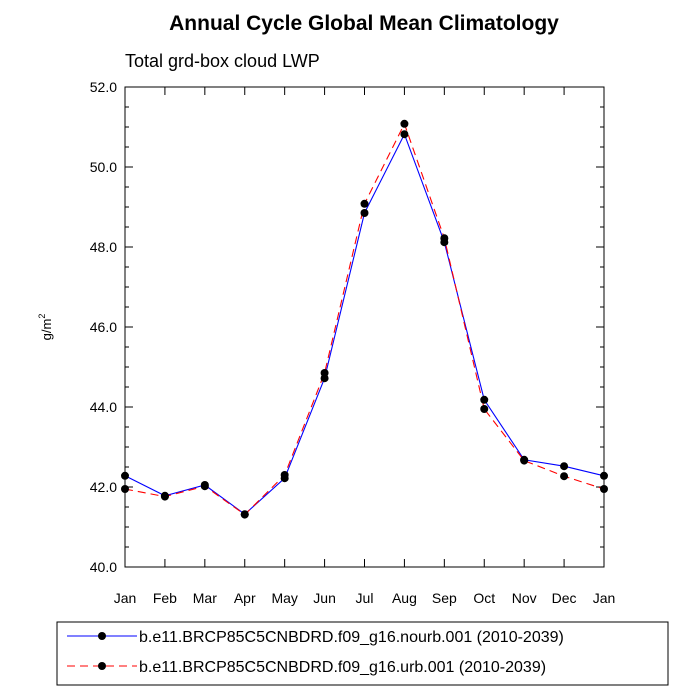 The width and height of the screenshot is (700, 700). What do you see at coordinates (103, 247) in the screenshot?
I see `y-tick-label: 48.0` at bounding box center [103, 247].